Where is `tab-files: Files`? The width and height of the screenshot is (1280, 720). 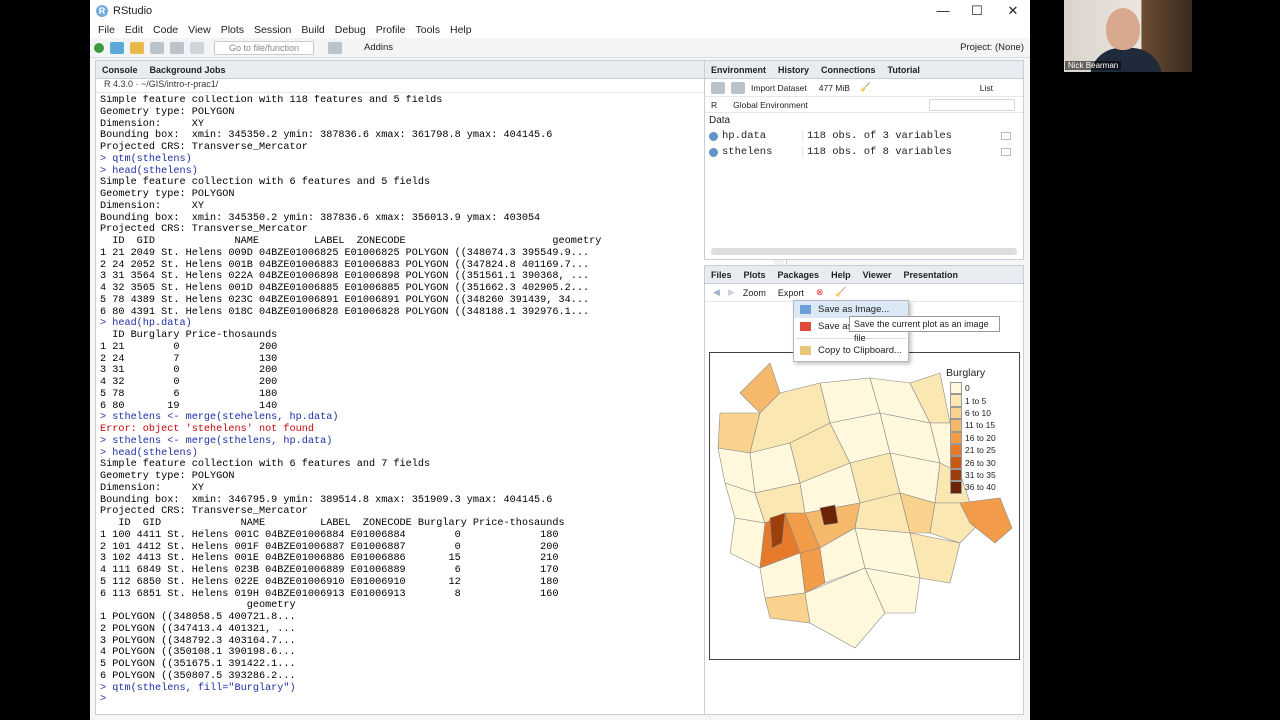 tab-files: Files is located at coordinates (721, 274).